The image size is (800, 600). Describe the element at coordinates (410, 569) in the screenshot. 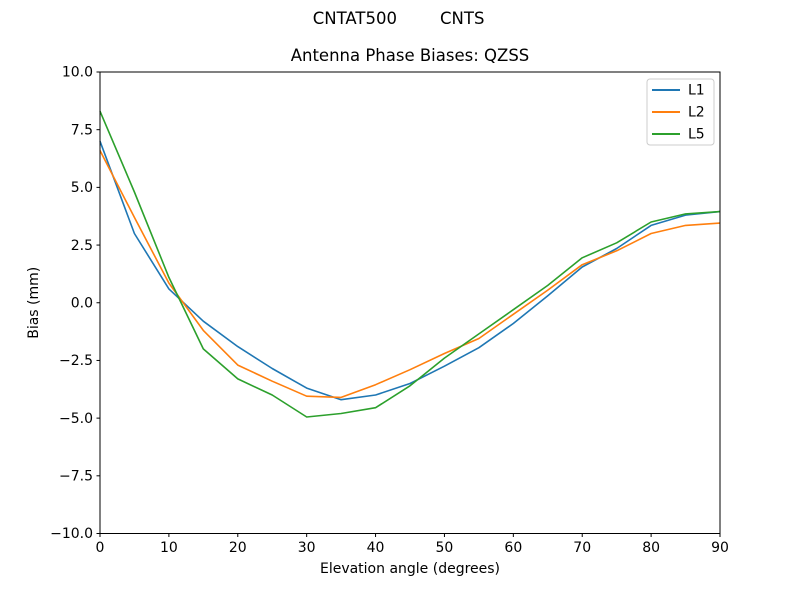

I see `x-axis-label: Elevation angle (degrees)` at that location.